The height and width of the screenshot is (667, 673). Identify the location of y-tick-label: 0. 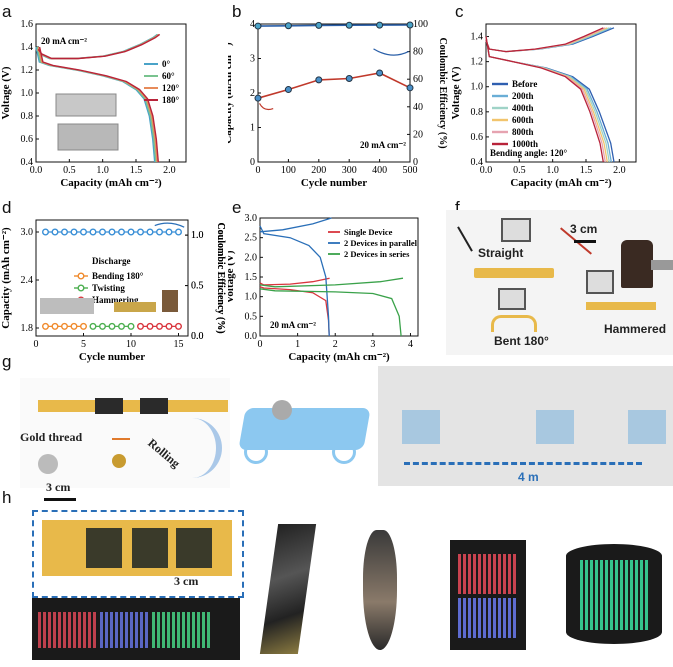
(252, 162).